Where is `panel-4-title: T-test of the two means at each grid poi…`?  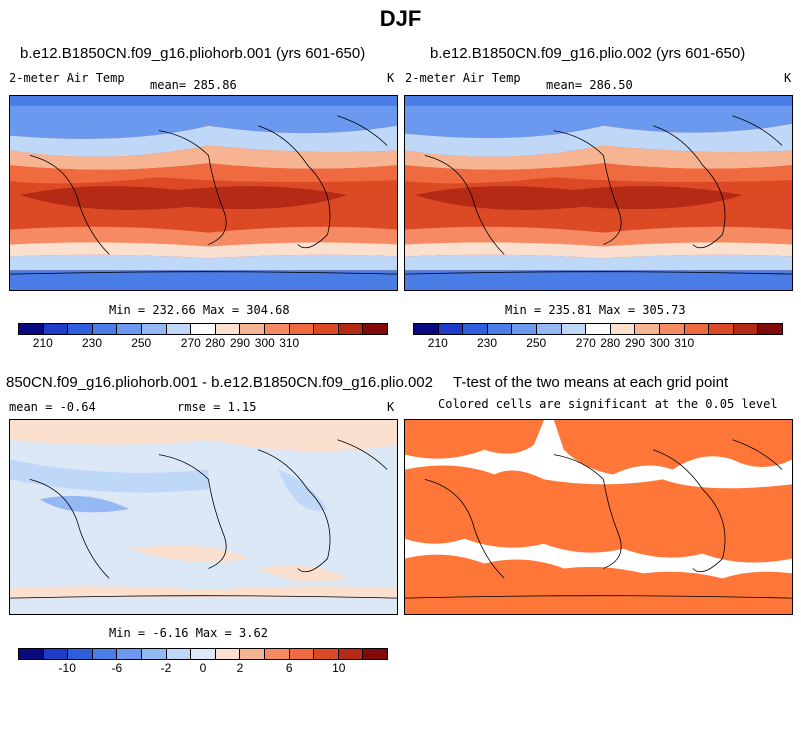 panel-4-title: T-test of the two means at each grid poi… is located at coordinates (591, 382).